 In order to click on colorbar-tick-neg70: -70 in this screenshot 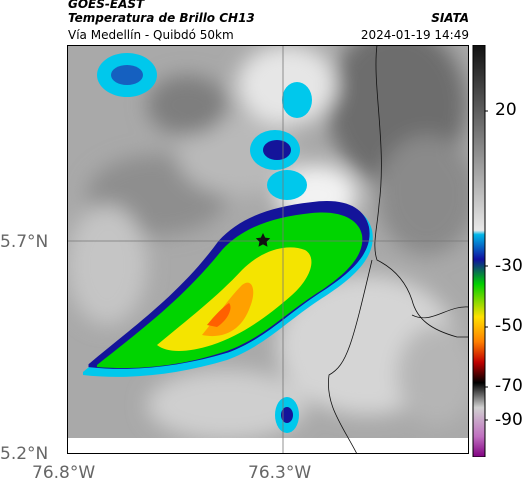, I will do `click(509, 386)`.